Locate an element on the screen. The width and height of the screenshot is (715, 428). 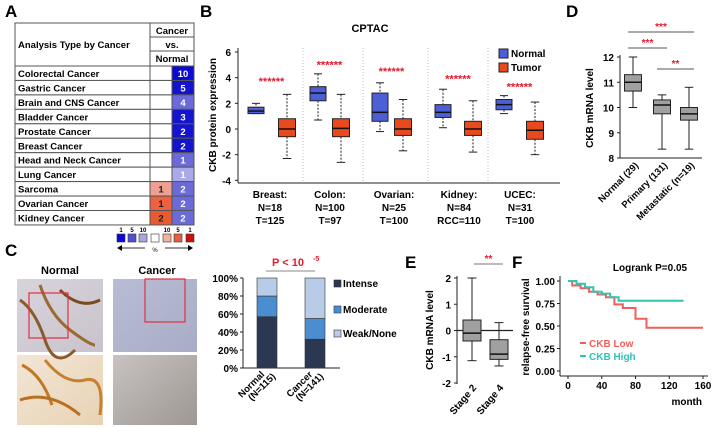
y-tick-label: 0.25 is located at coordinates (546, 350).